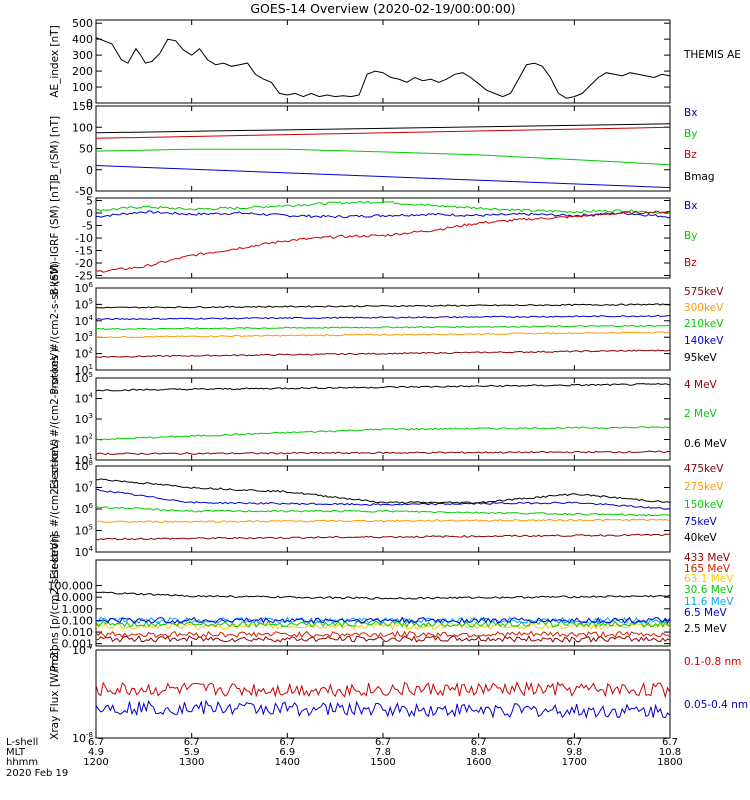 Image resolution: width=750 pixels, height=800 pixels. What do you see at coordinates (84, 466) in the screenshot?
I see `y-tick-label: 108` at bounding box center [84, 466].